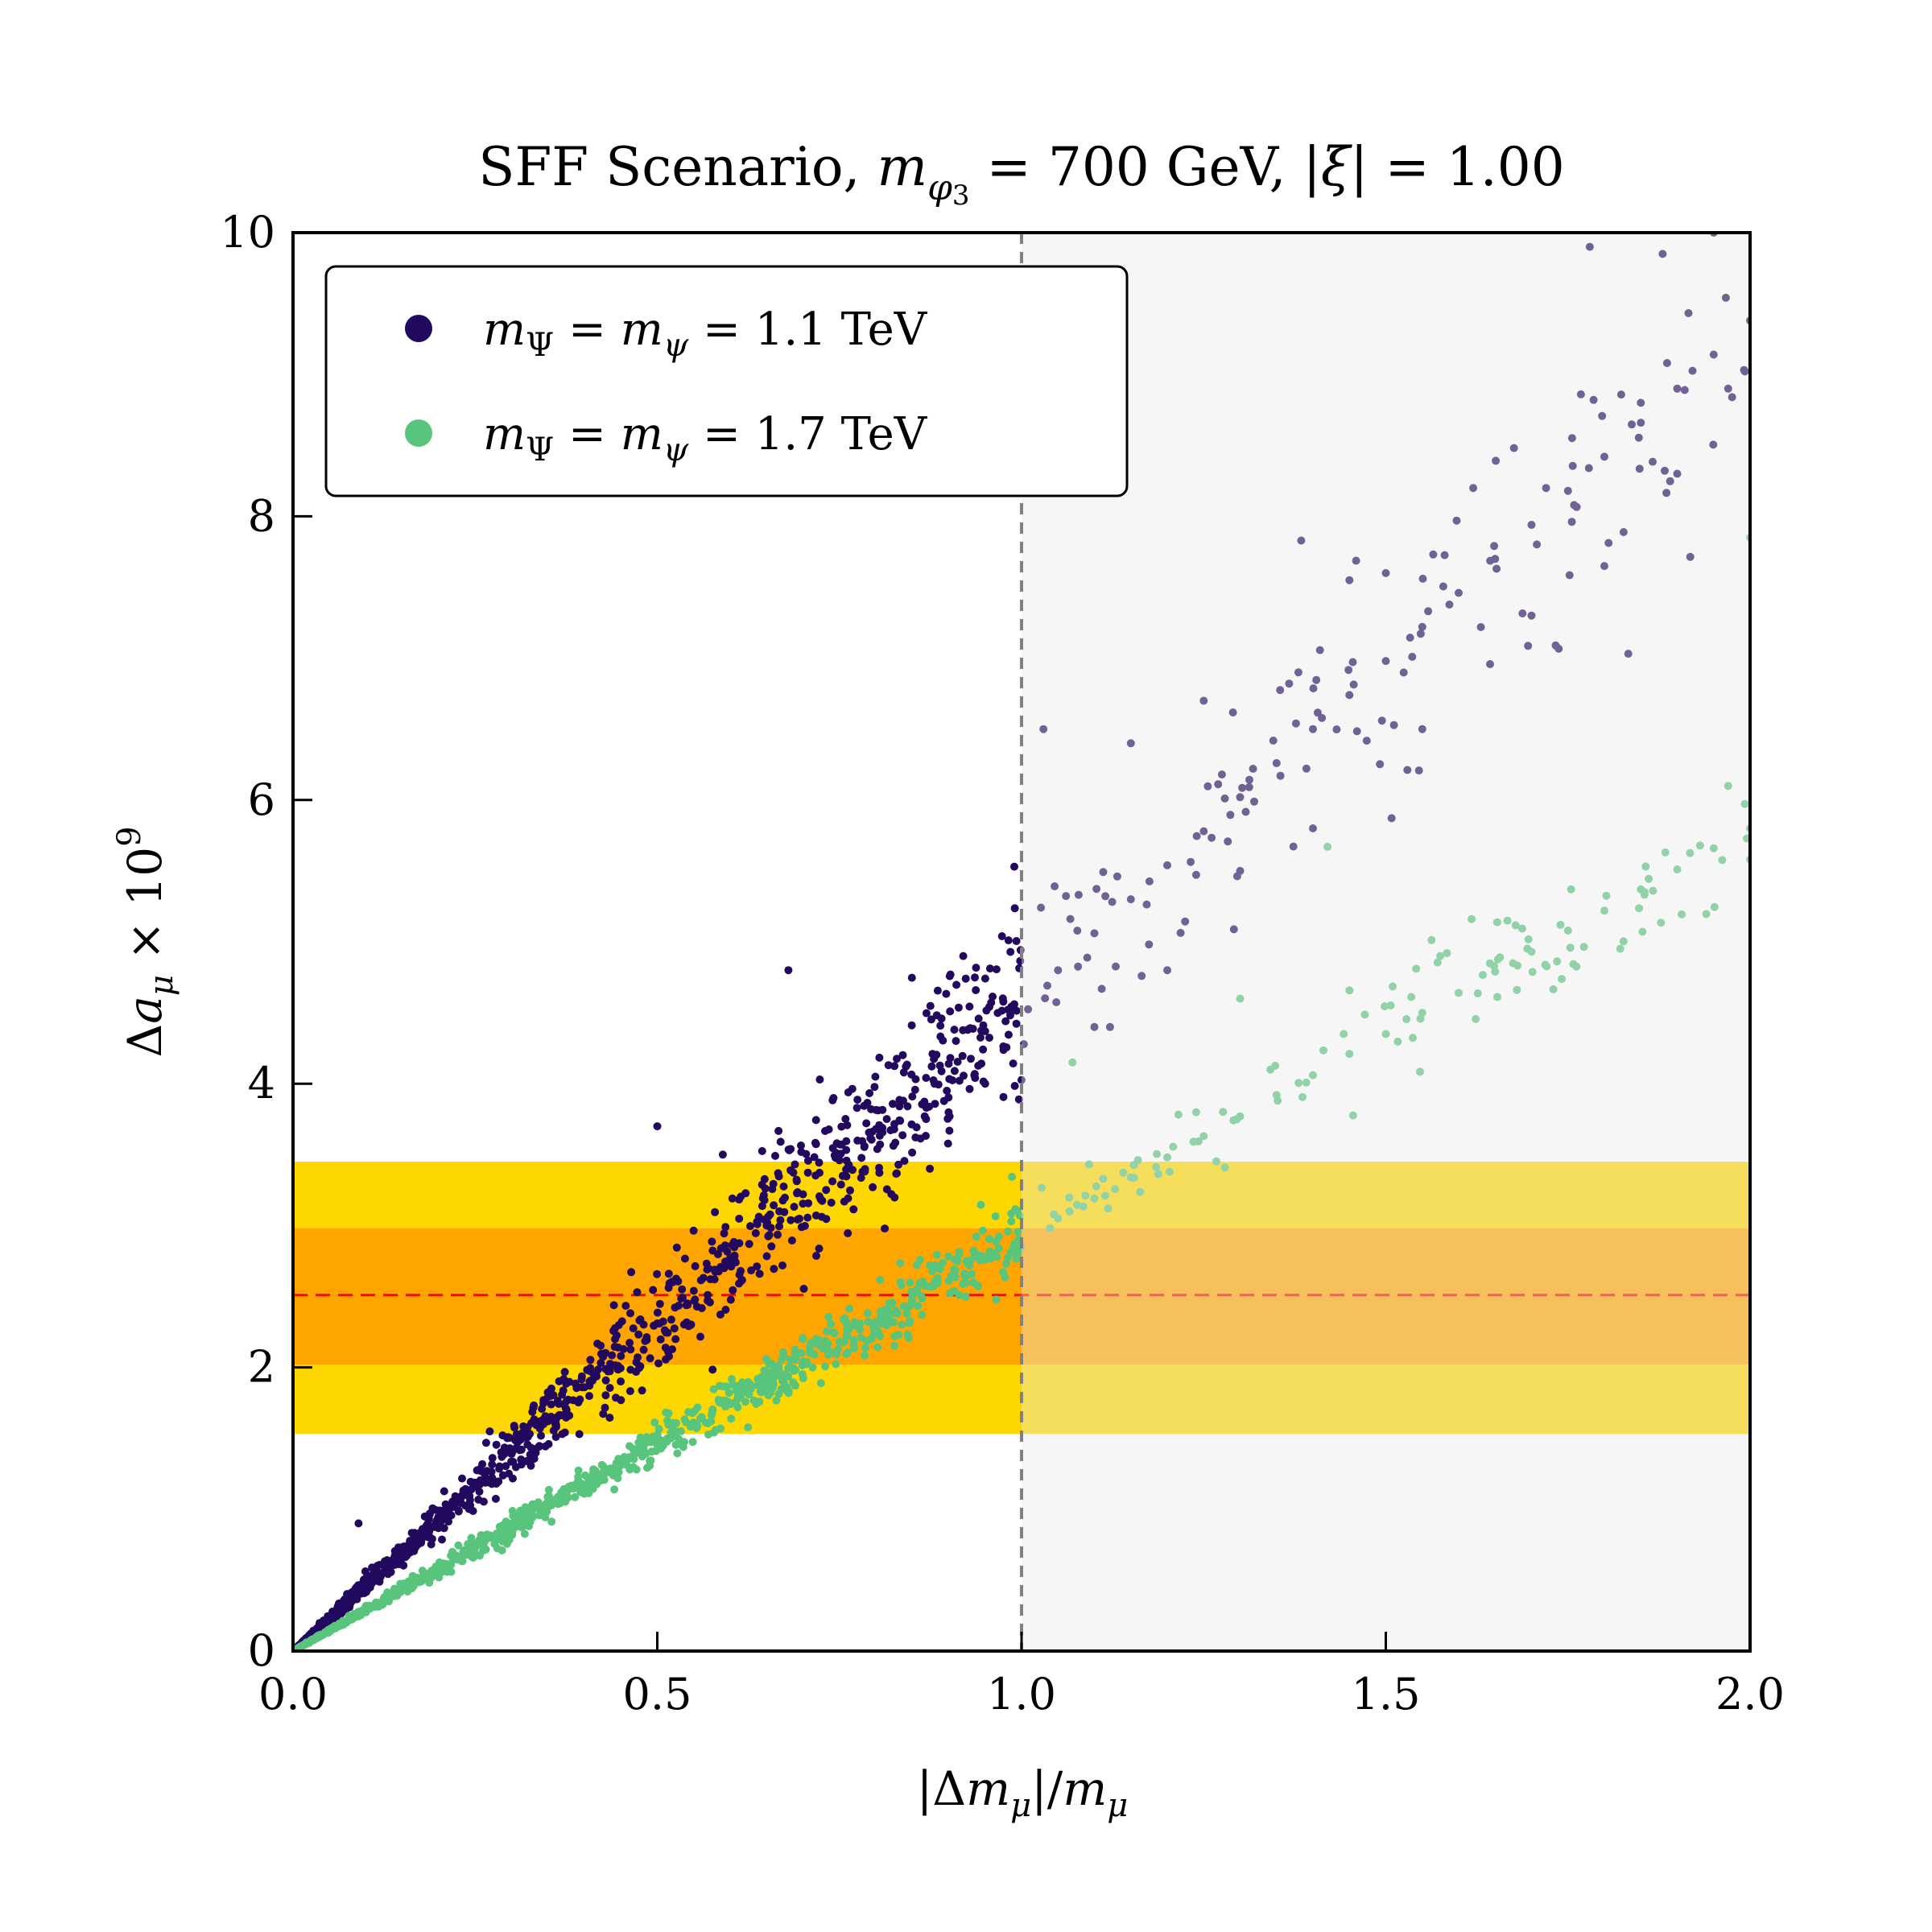  Describe the element at coordinates (145, 941) in the screenshot. I see `svg-text: Δaμ × 109` at that location.